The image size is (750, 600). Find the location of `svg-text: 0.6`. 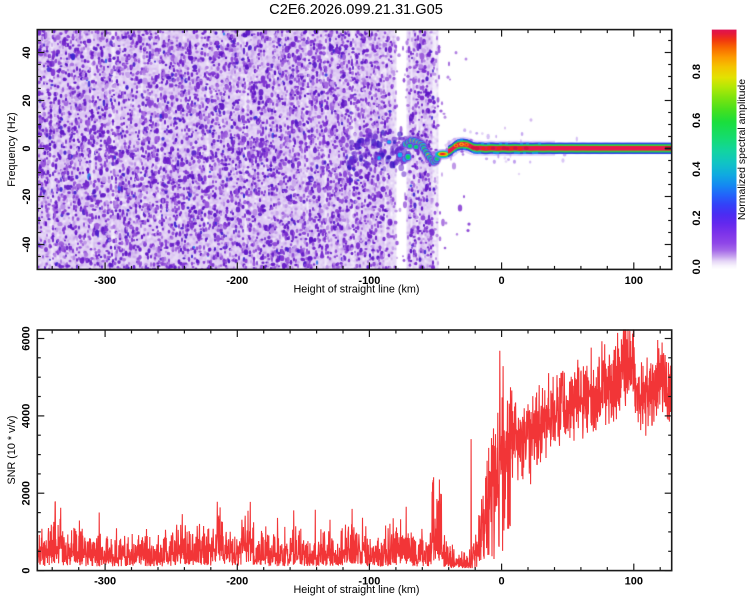

svg-text: 0.6 is located at coordinates (697, 120).